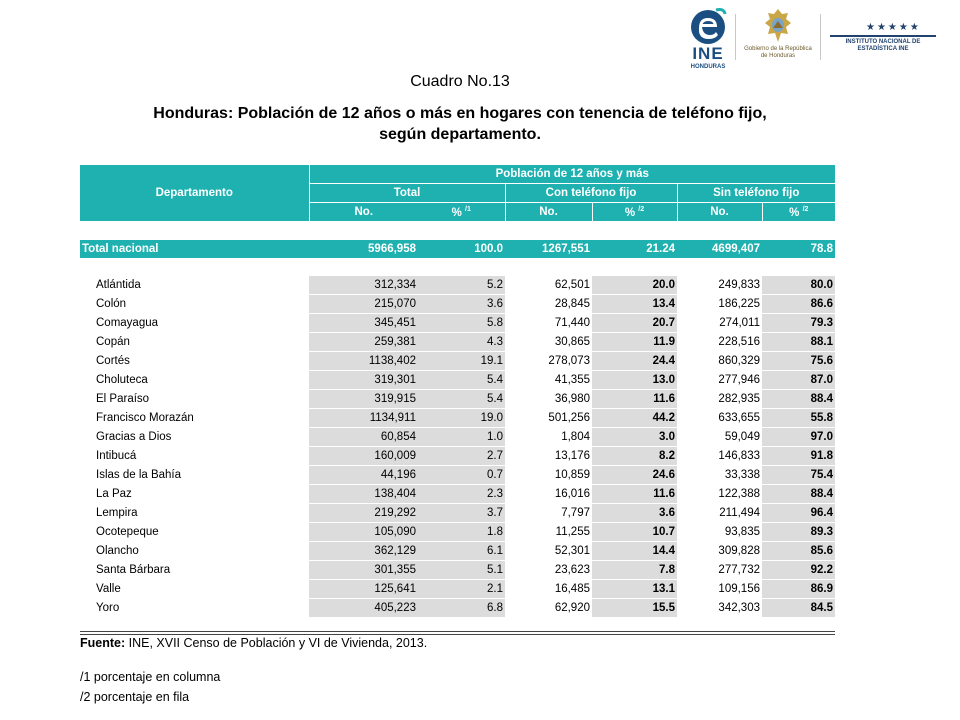 The height and width of the screenshot is (720, 960). Describe the element at coordinates (799, 418) in the screenshot. I see `cell: 55.8` at that location.